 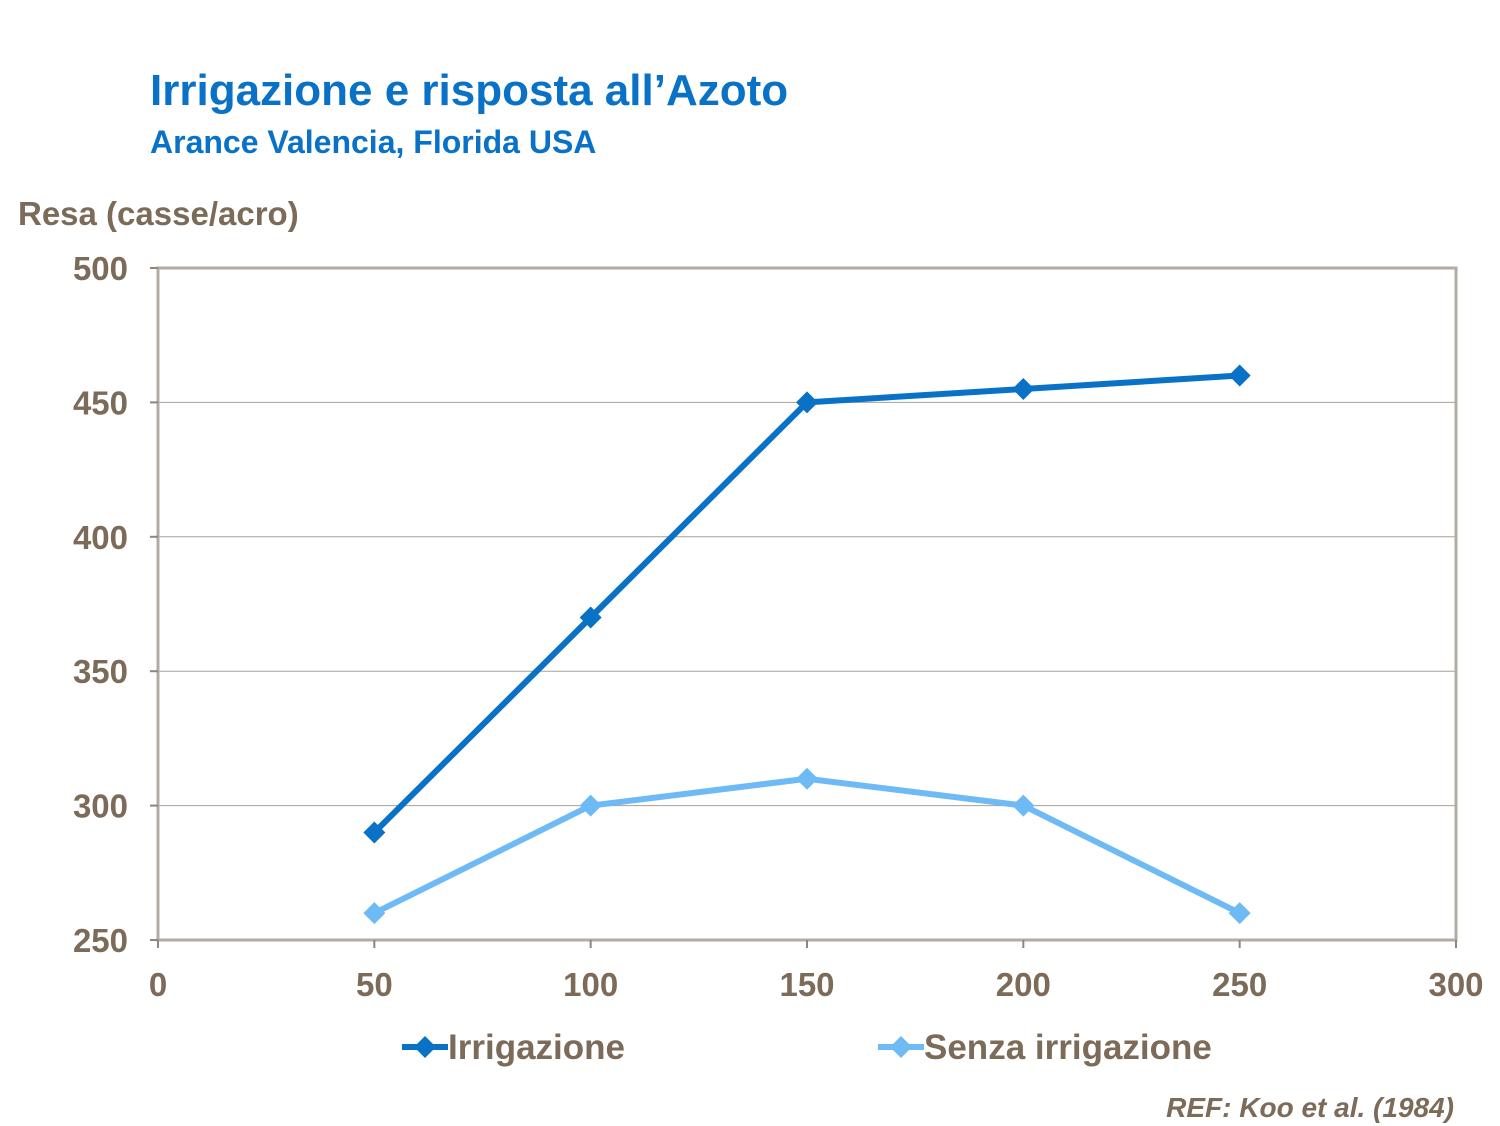 I want to click on x-axis-ticks: 0 50 100 150 200 250 300, so click(x=816, y=971).